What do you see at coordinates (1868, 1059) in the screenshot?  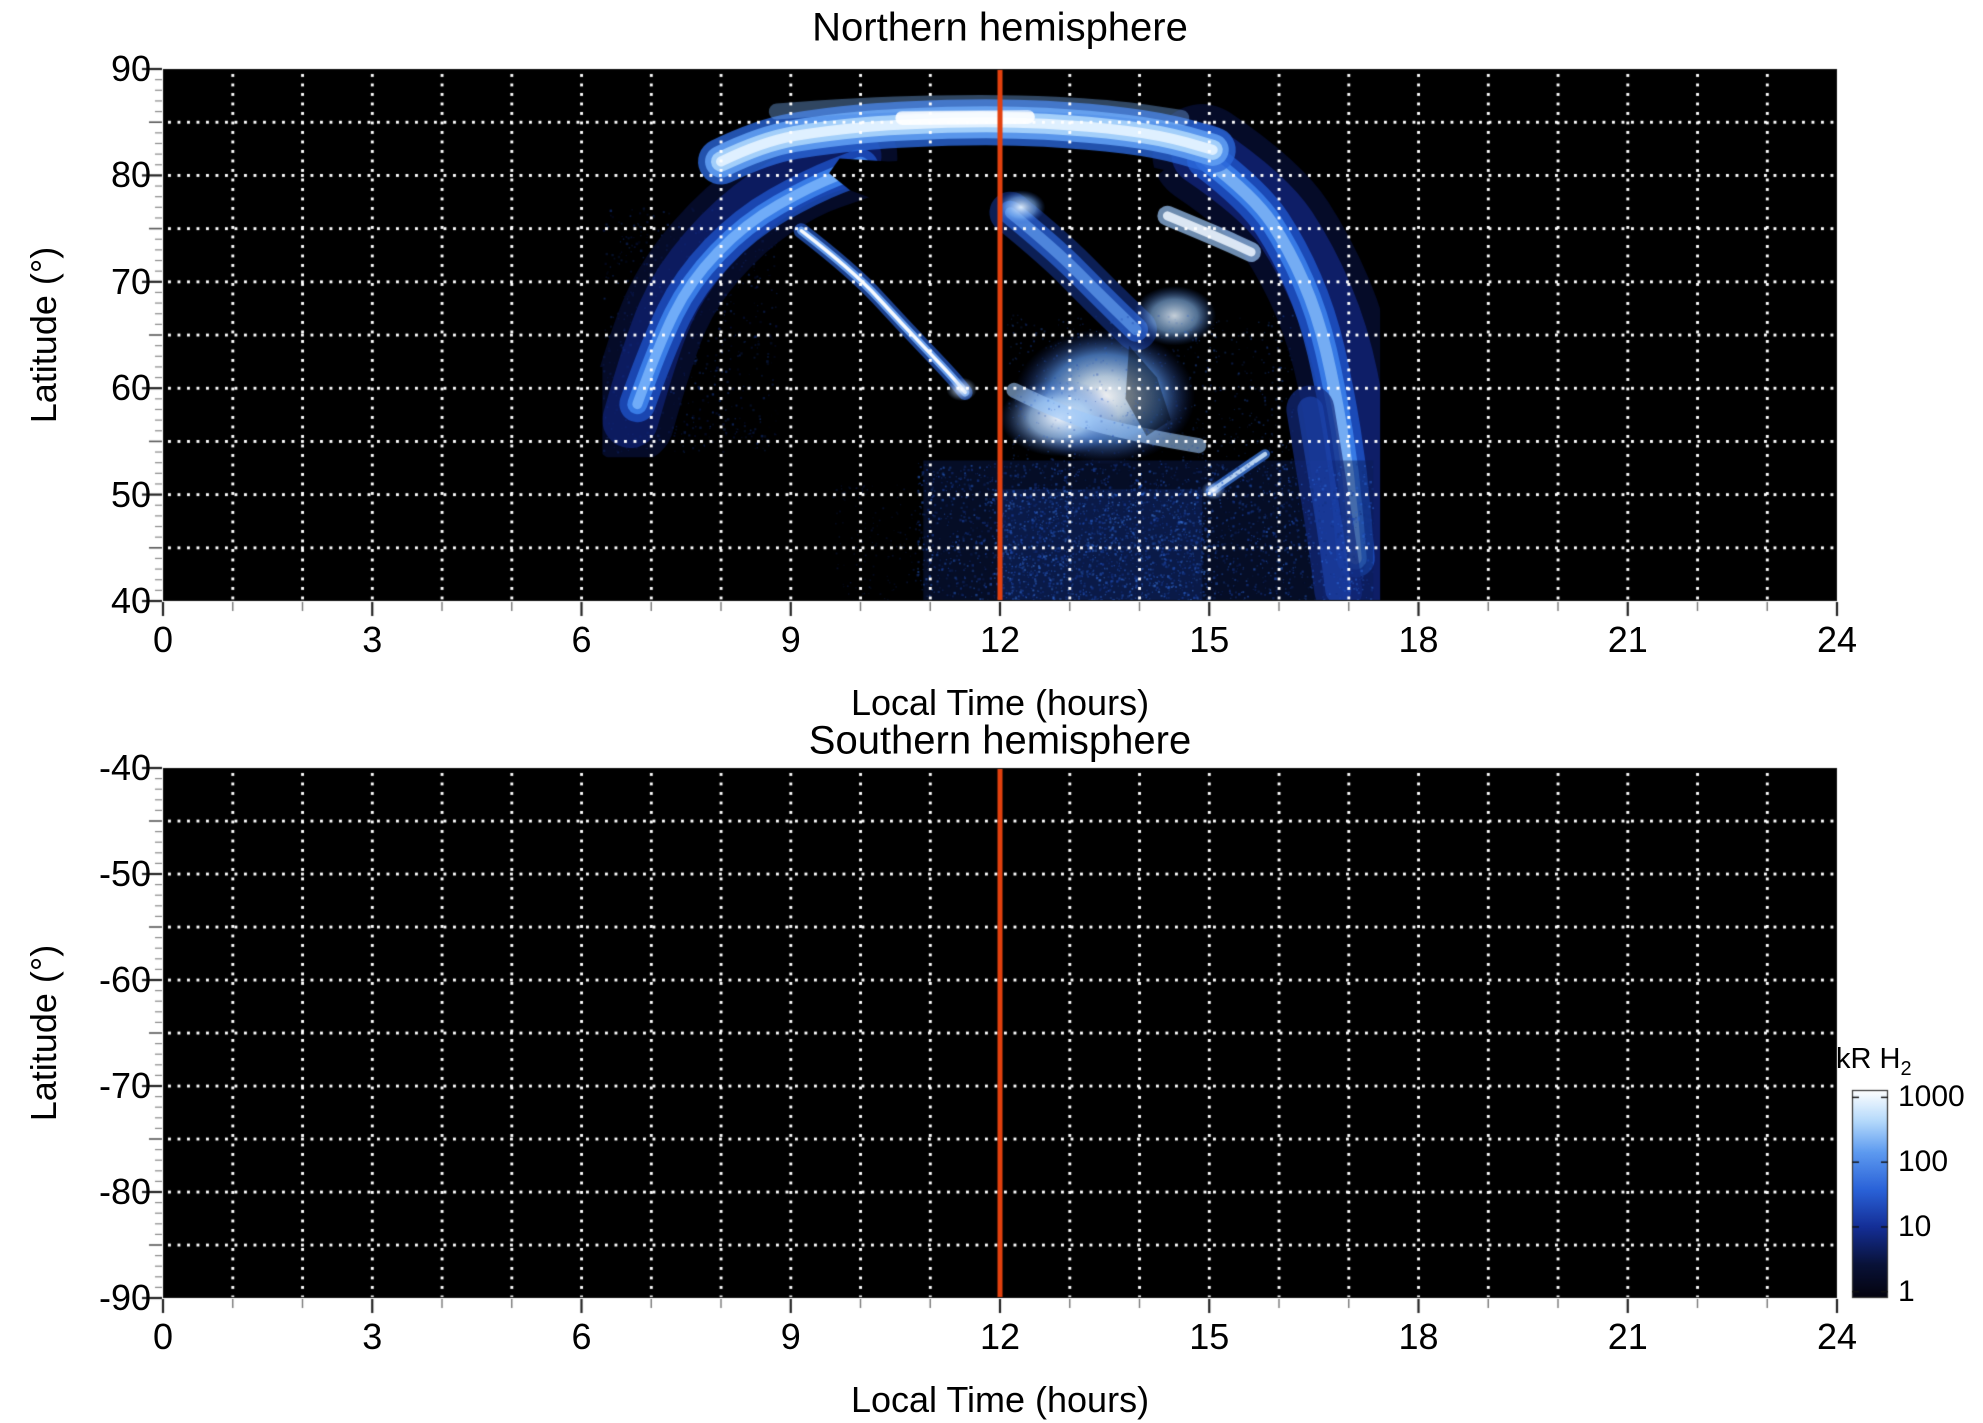 I see `colorbar-unit-main: kR H` at bounding box center [1868, 1059].